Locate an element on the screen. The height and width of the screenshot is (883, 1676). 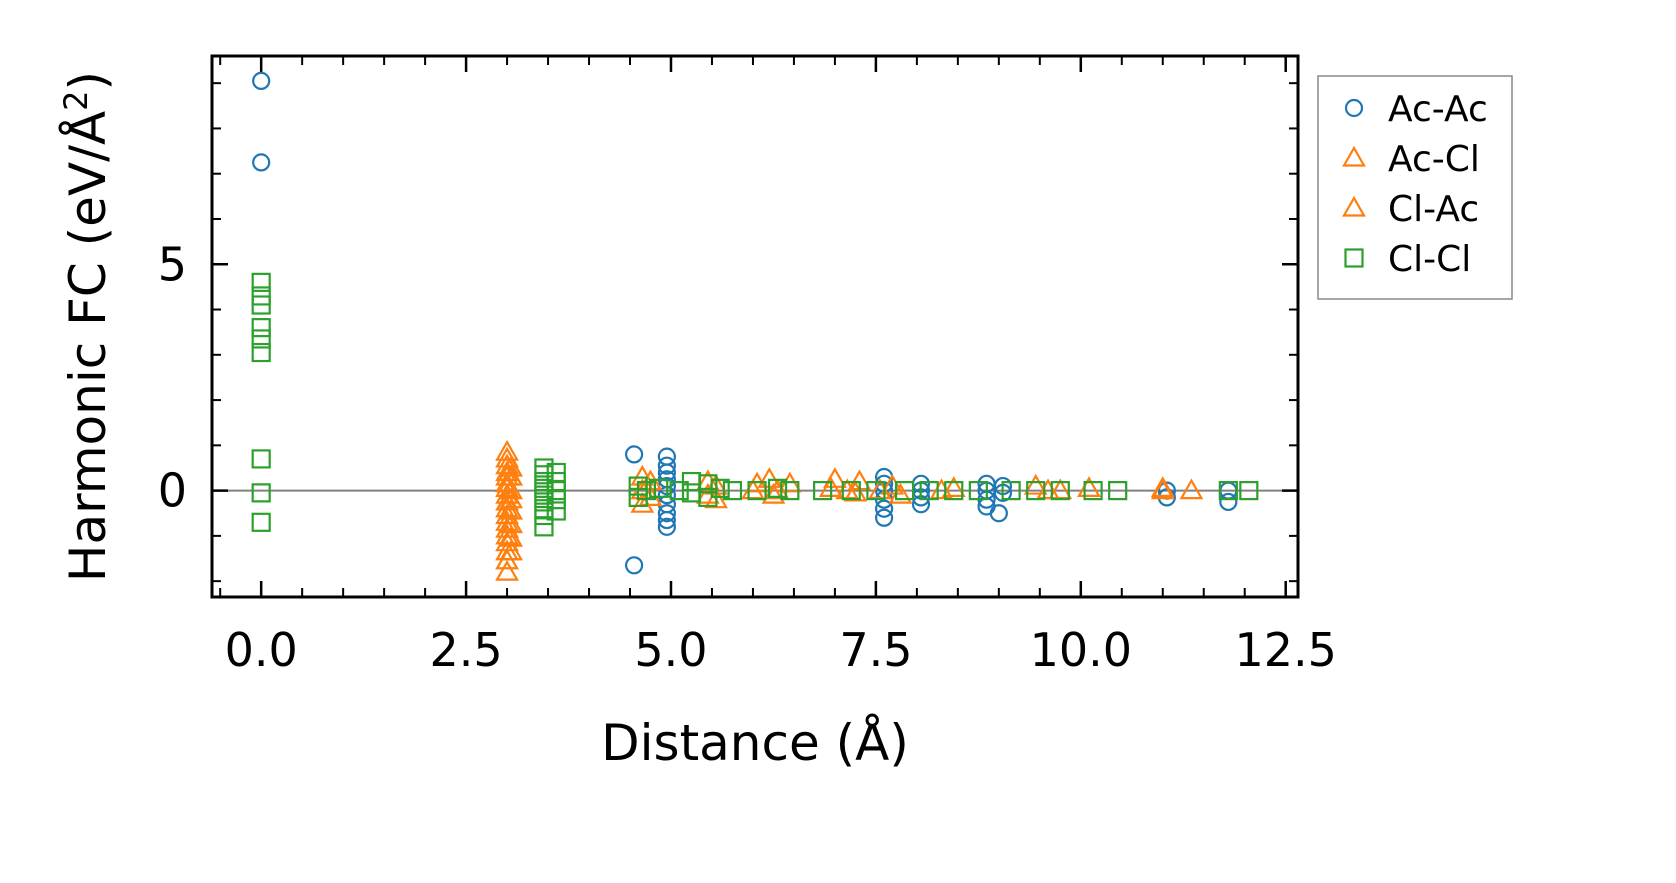
legend-marker-cl-cl is located at coordinates (1354, 258).